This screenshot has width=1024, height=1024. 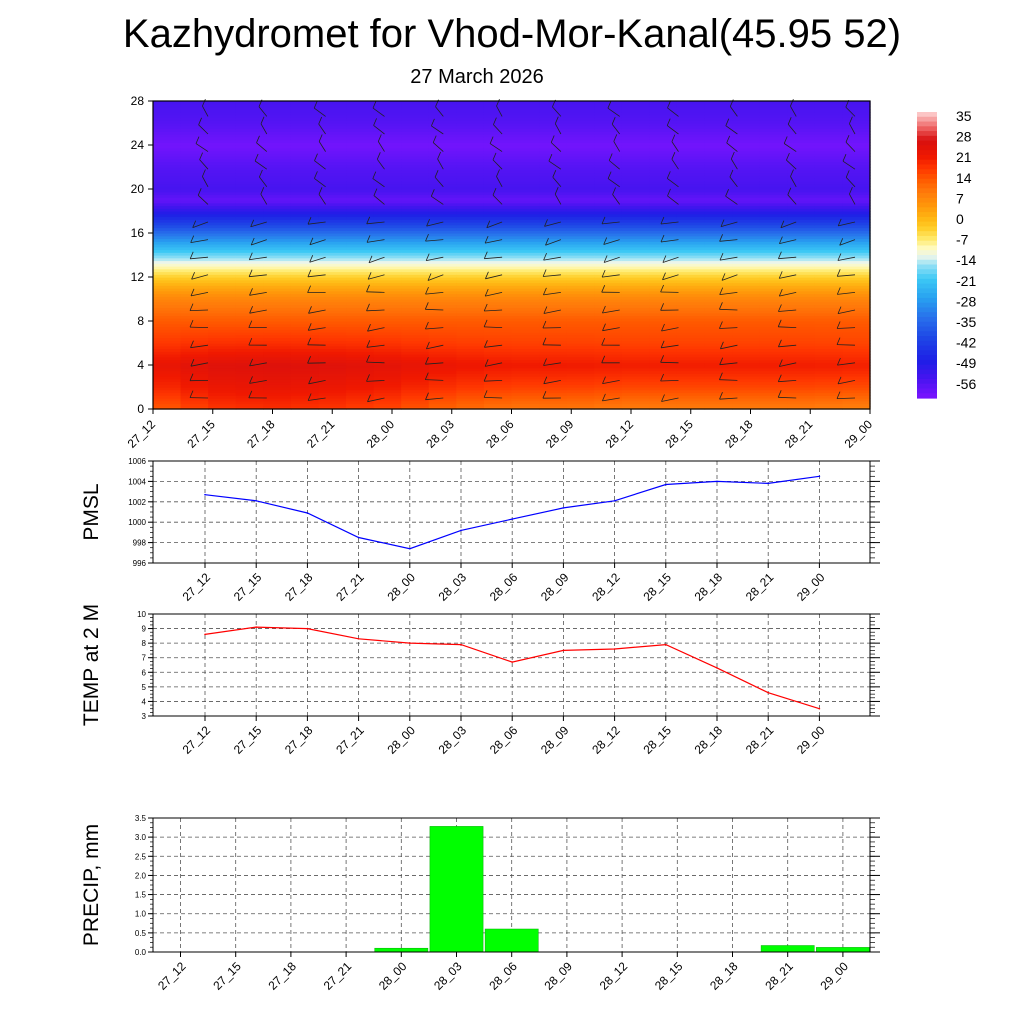 What do you see at coordinates (350, 740) in the screenshot?
I see `x-tick-label: 27_21` at bounding box center [350, 740].